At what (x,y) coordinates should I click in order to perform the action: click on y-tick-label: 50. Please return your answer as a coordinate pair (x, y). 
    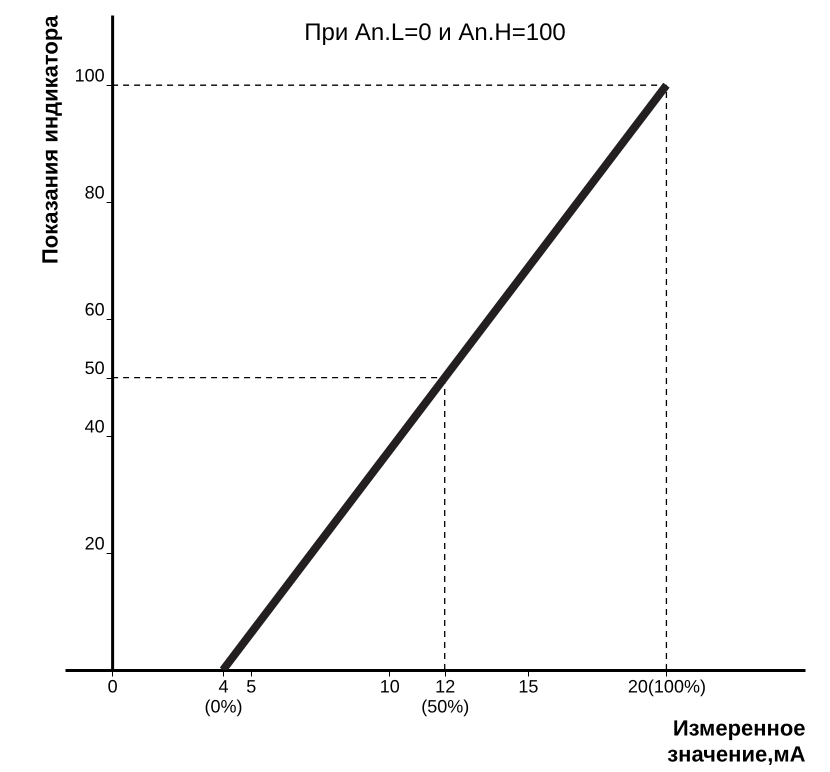
    Looking at the image, I should click on (94, 368).